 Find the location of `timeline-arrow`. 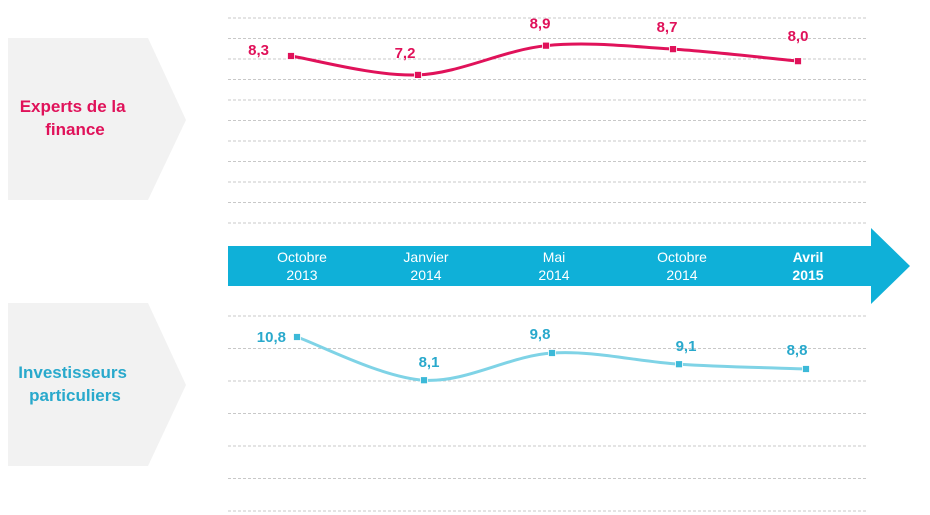

timeline-arrow is located at coordinates (569, 266).